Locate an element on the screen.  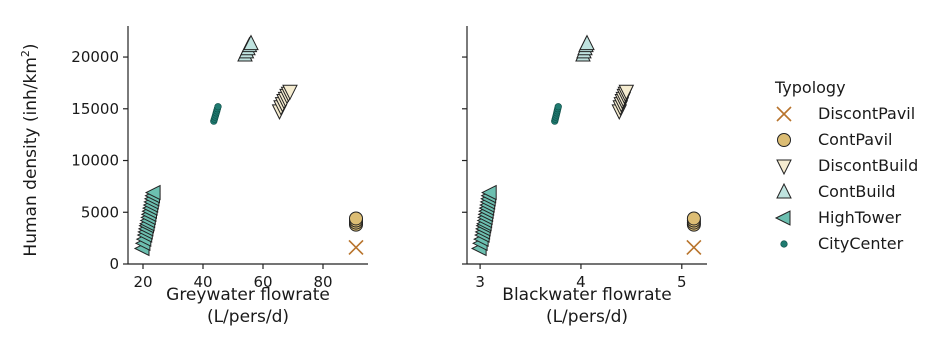
x-tick-label: 60 is located at coordinates (262, 282).